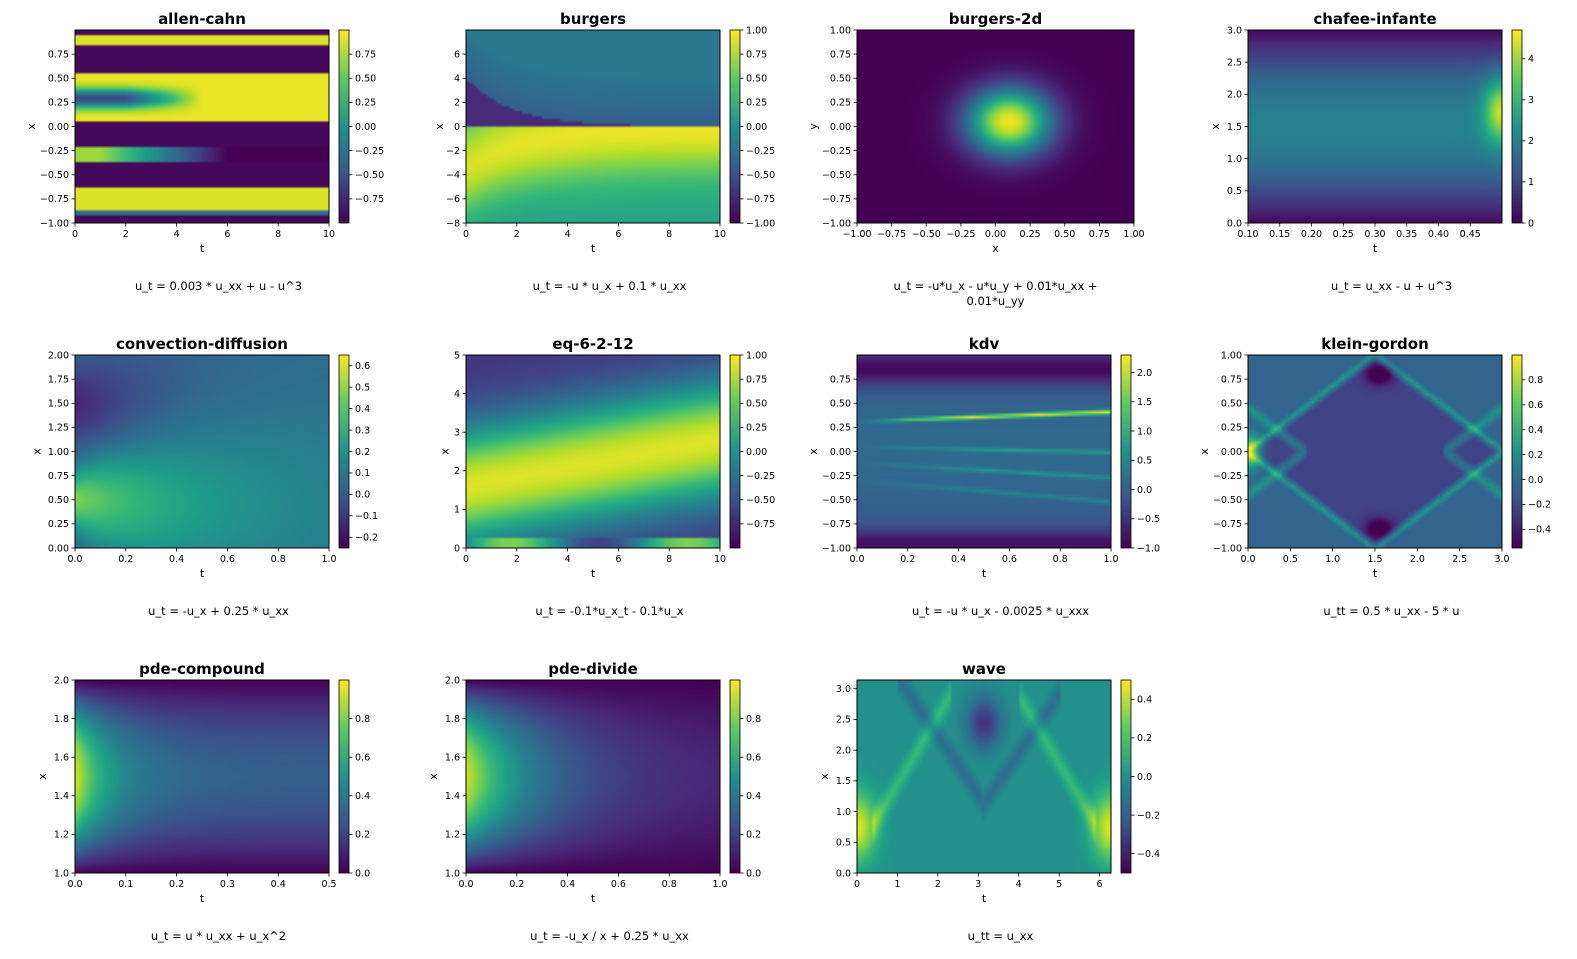  What do you see at coordinates (960, 234) in the screenshot?
I see `x-tick-label: −0.25` at bounding box center [960, 234].